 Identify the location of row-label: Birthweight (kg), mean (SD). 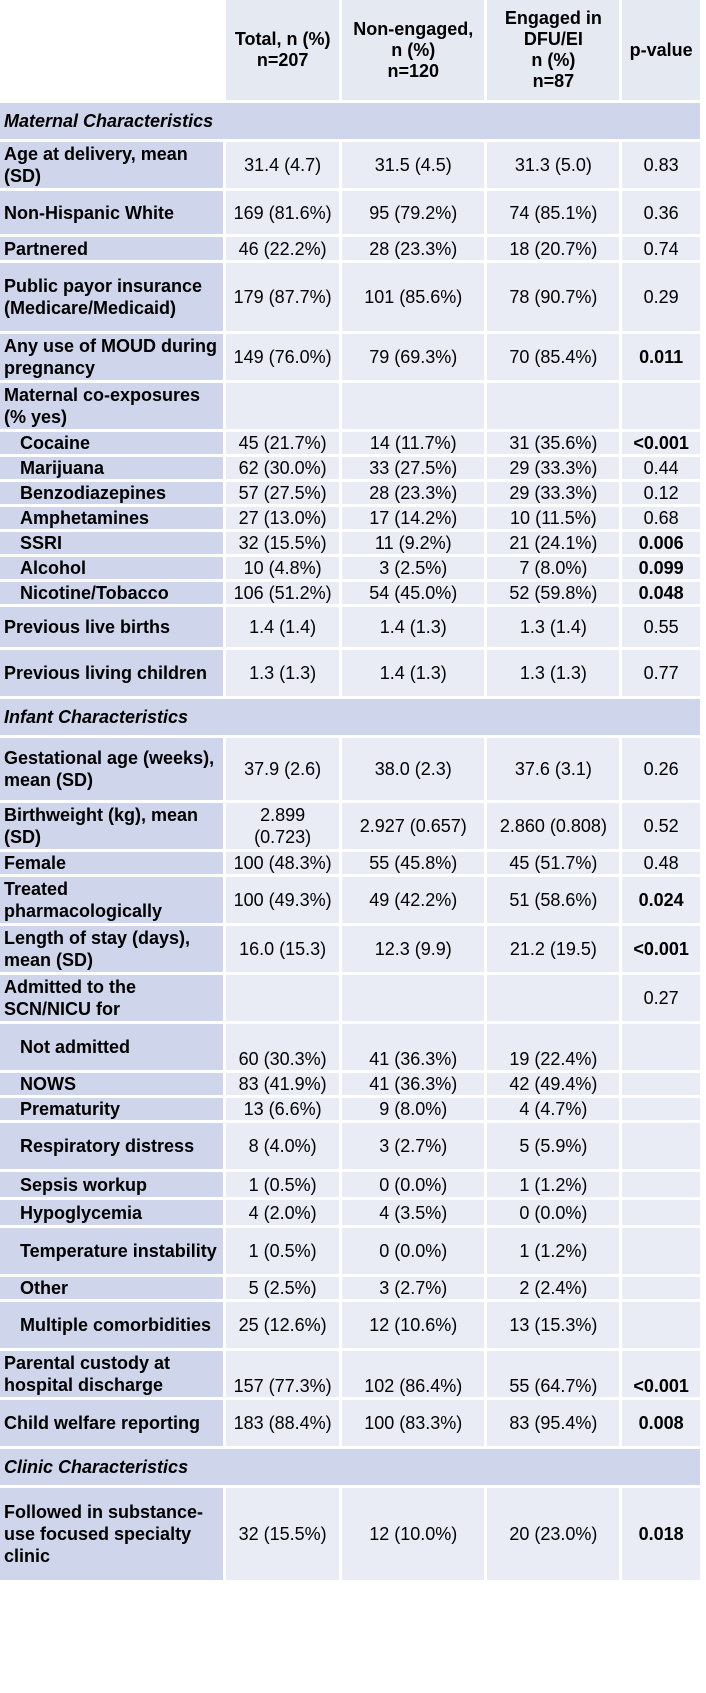
(112, 826).